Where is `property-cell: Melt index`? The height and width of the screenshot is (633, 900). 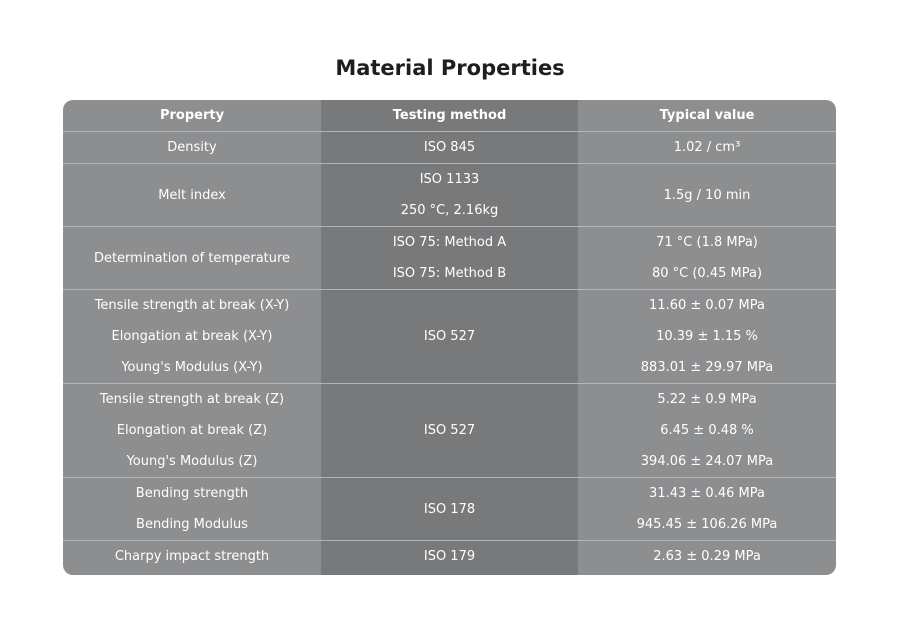 property-cell: Melt index is located at coordinates (192, 195).